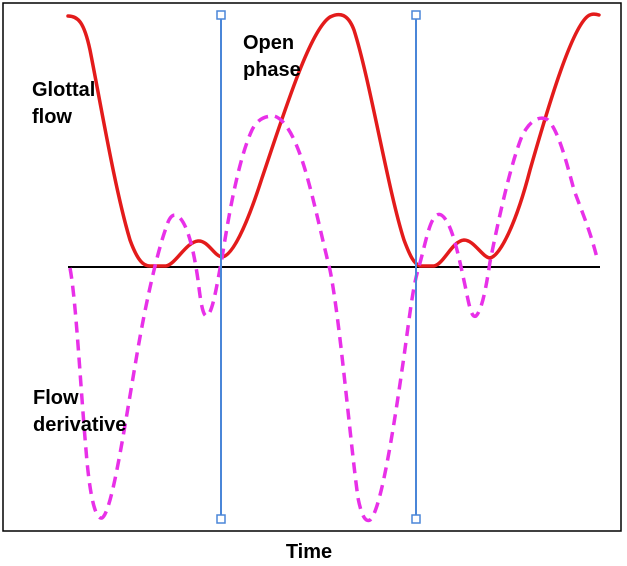 The width and height of the screenshot is (627, 566). I want to click on flow-derivative-label-line1: Flow, so click(56, 398).